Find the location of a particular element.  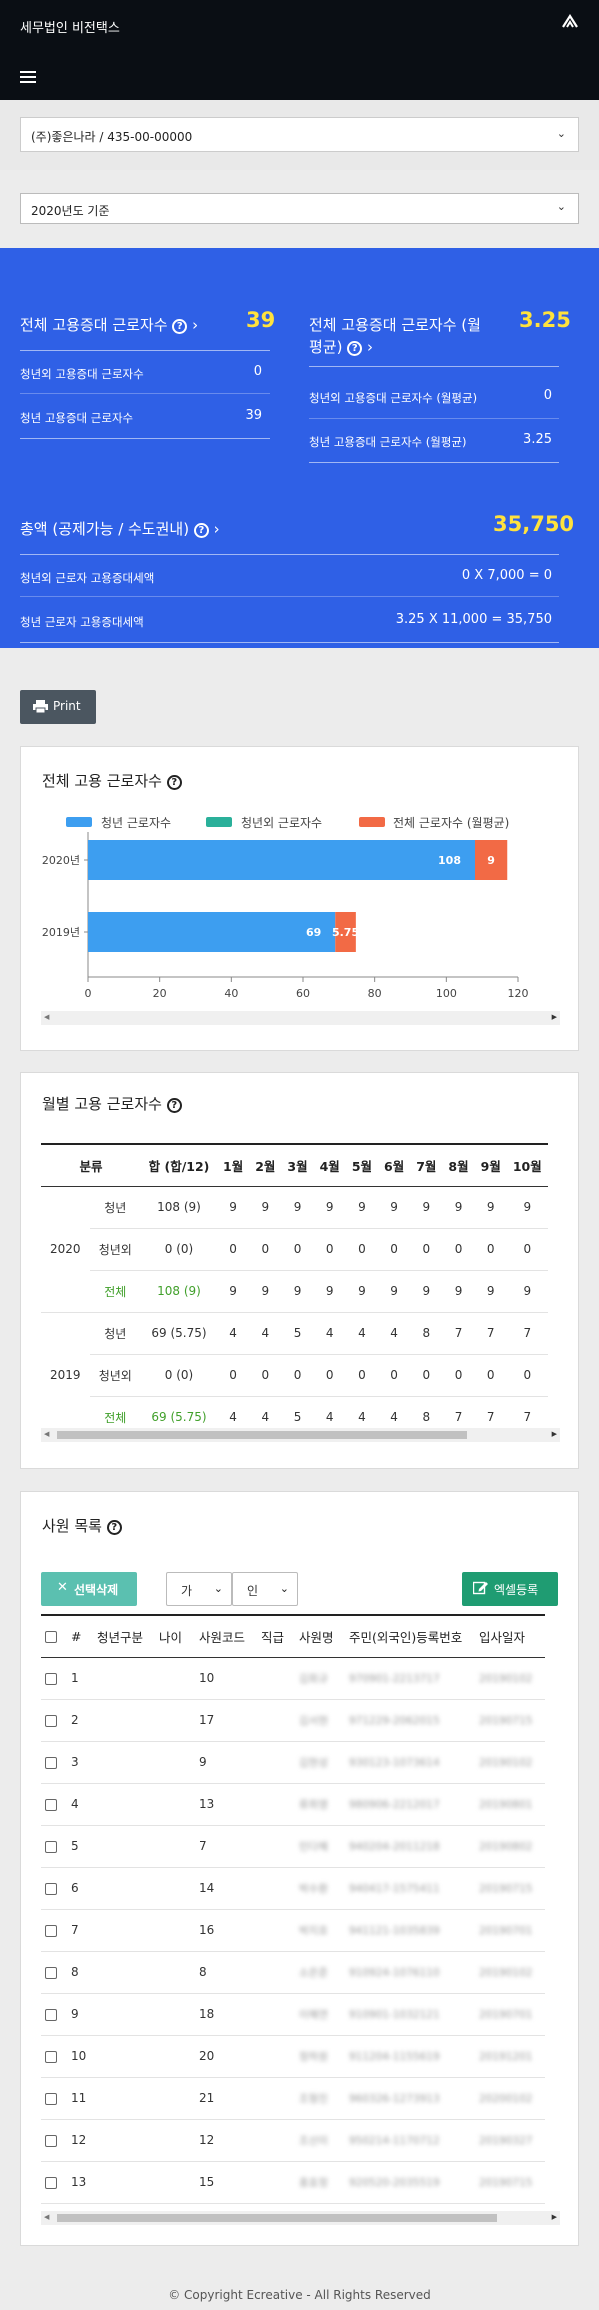

chart-title-text: 전체 고용 근로자수 is located at coordinates (102, 781).